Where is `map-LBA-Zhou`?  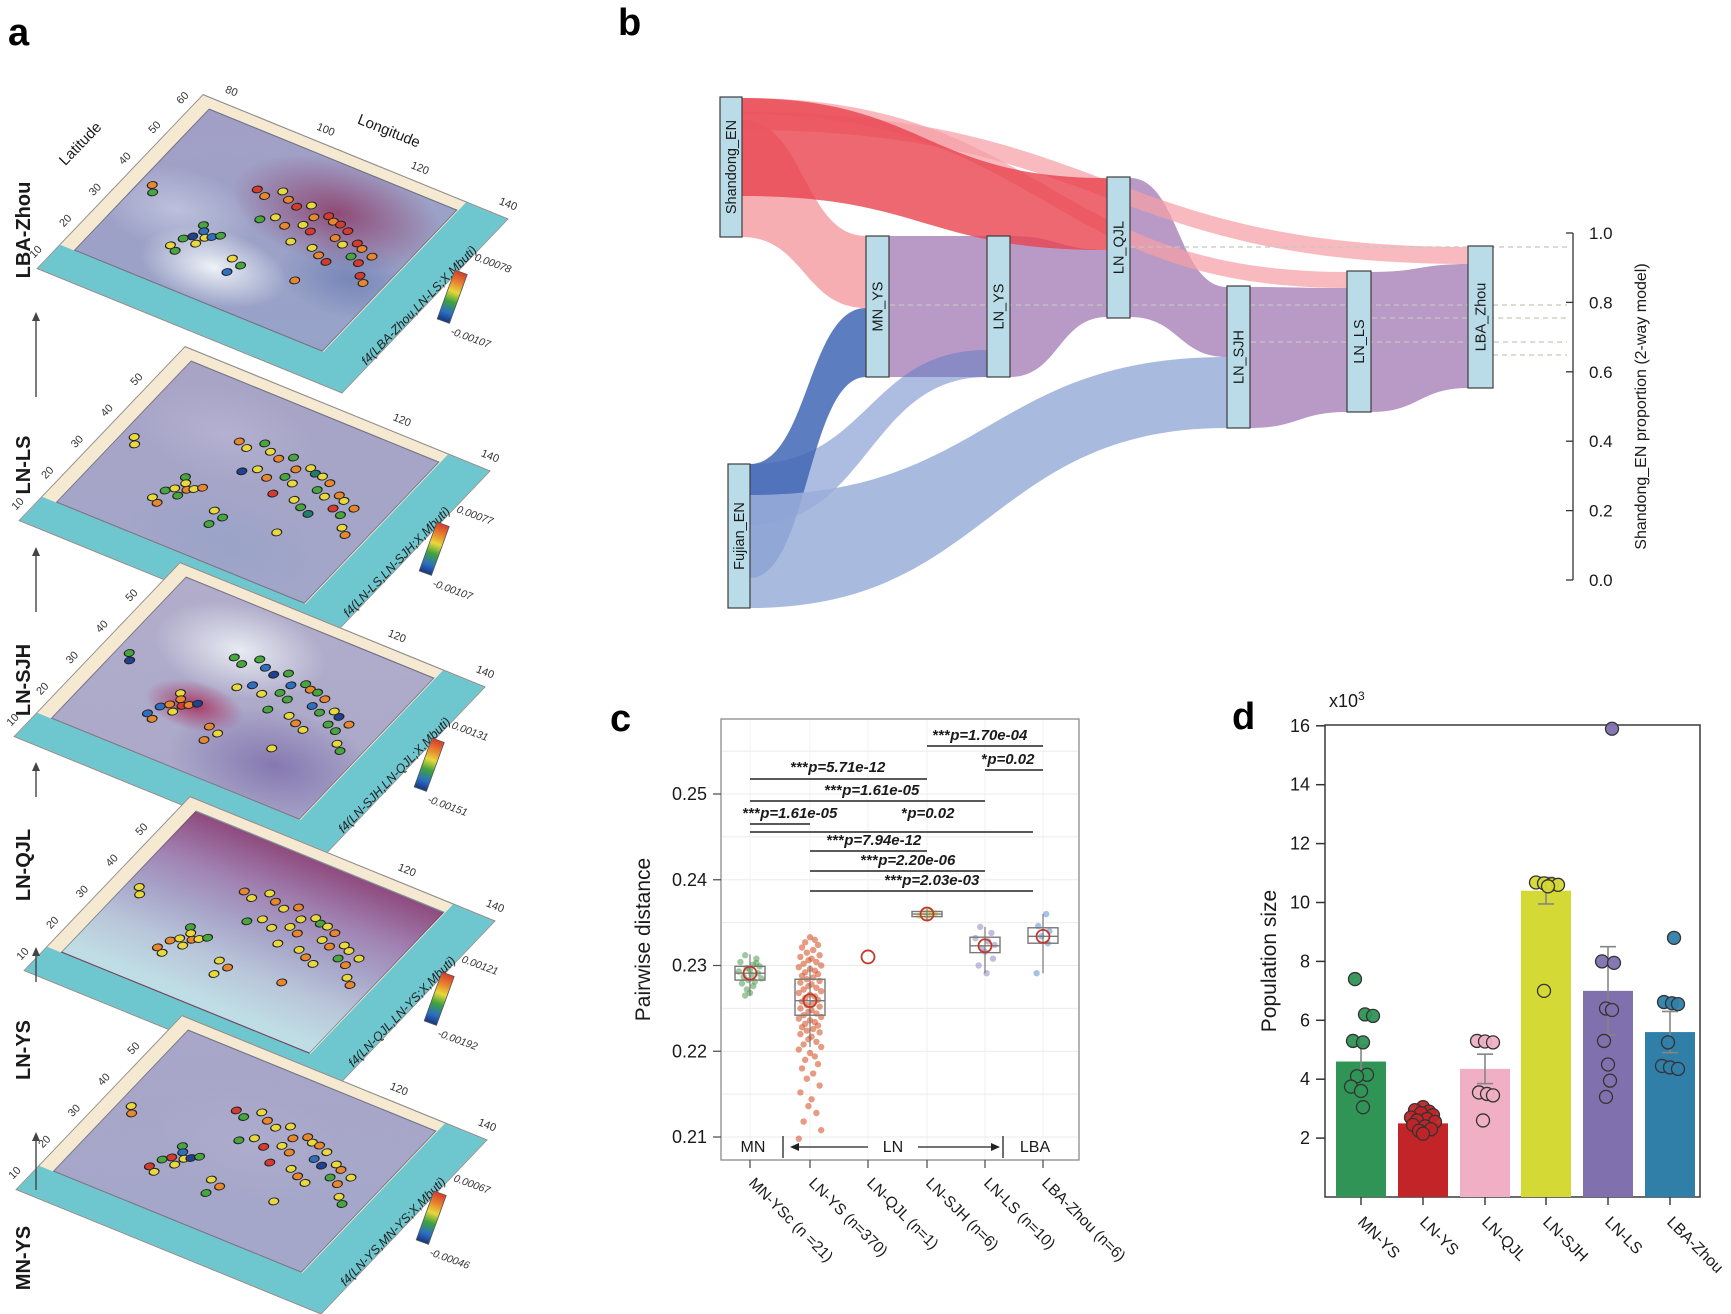
map-LBA-Zhou is located at coordinates (272, 244).